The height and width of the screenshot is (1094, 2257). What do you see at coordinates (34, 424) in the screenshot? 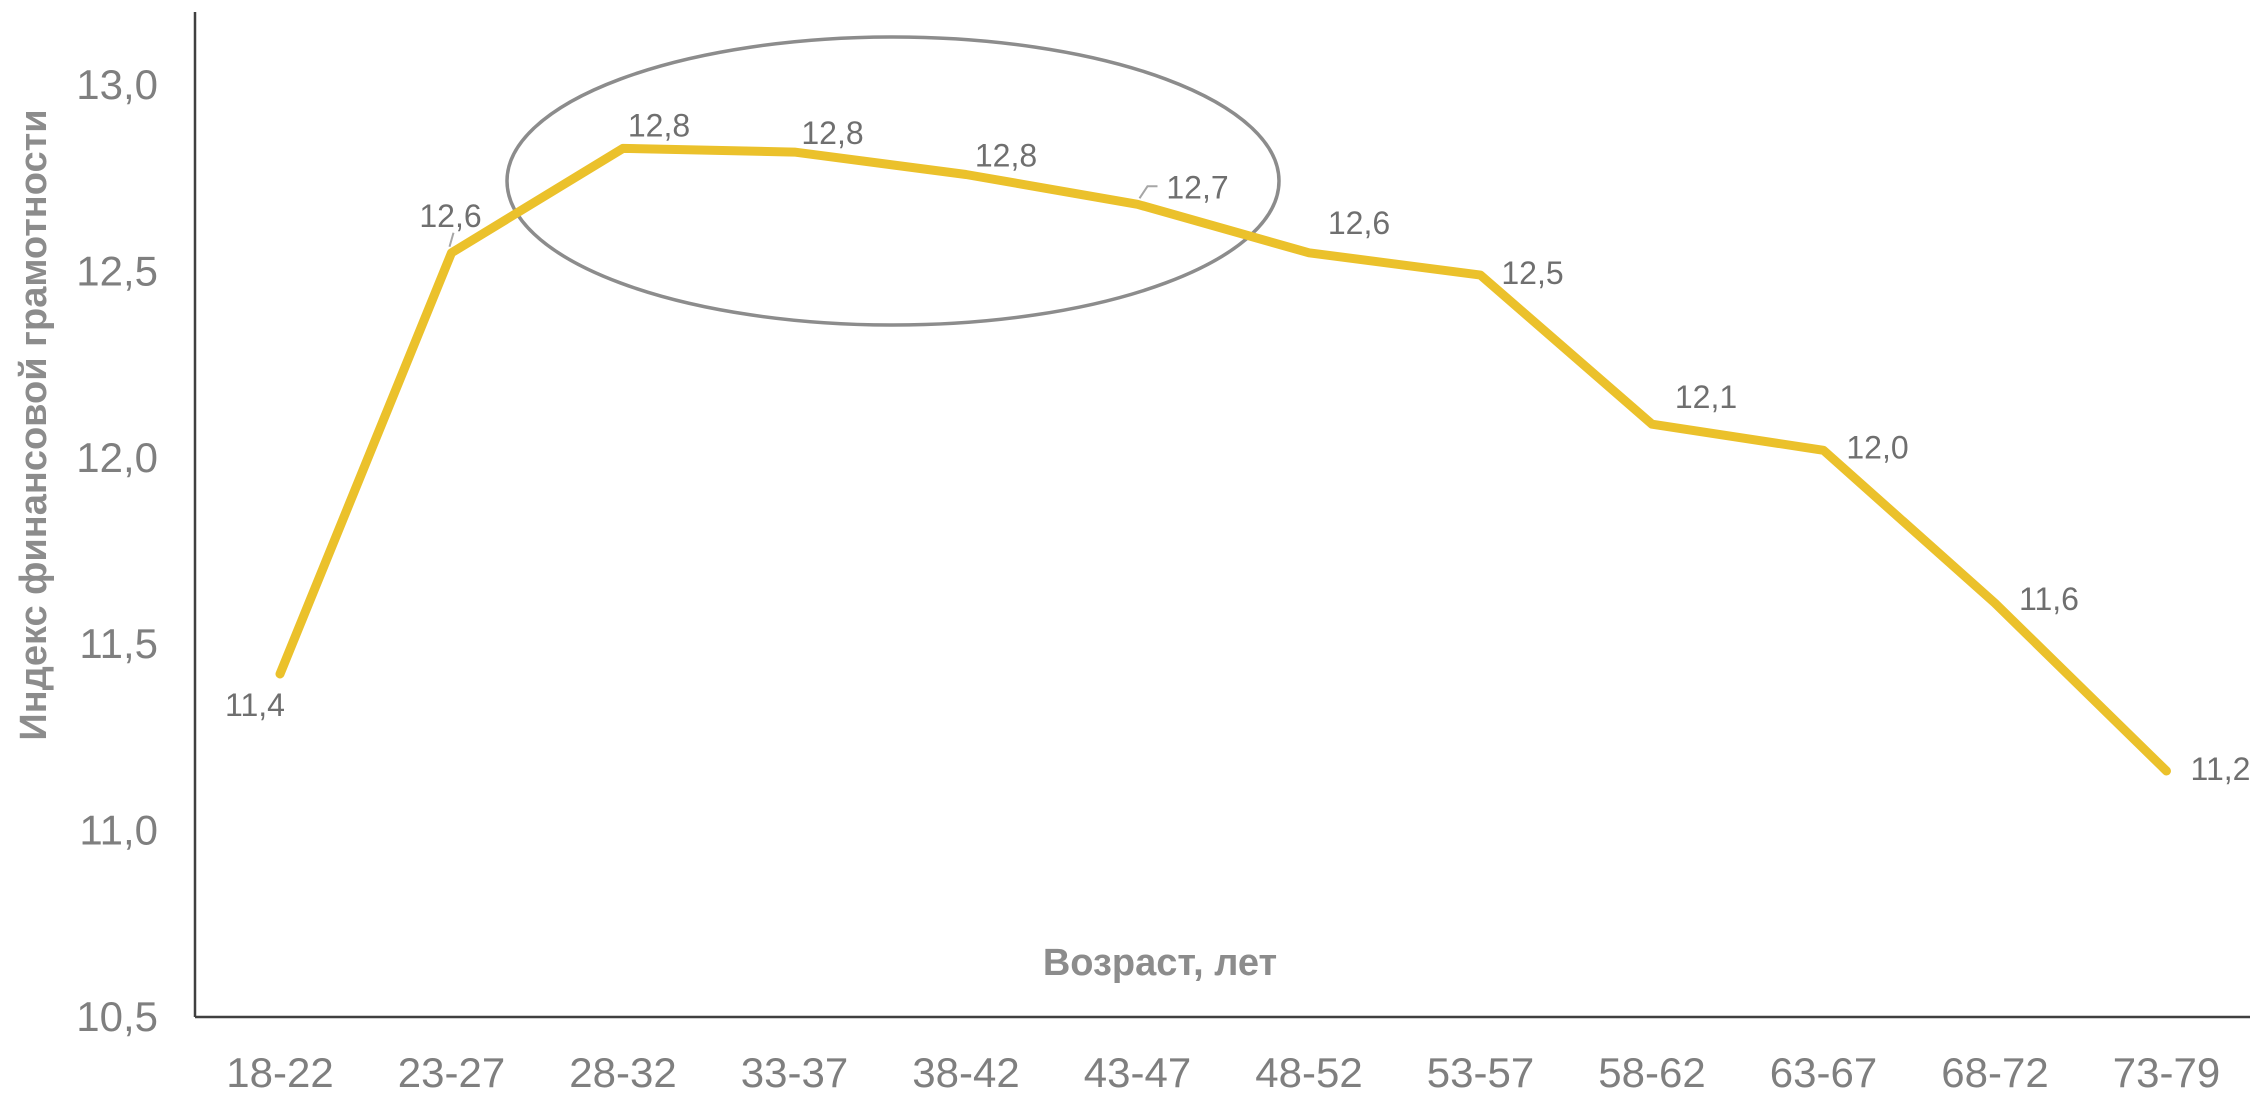
I see `y-axis-title: Индекс финансовой грамотности` at bounding box center [34, 424].